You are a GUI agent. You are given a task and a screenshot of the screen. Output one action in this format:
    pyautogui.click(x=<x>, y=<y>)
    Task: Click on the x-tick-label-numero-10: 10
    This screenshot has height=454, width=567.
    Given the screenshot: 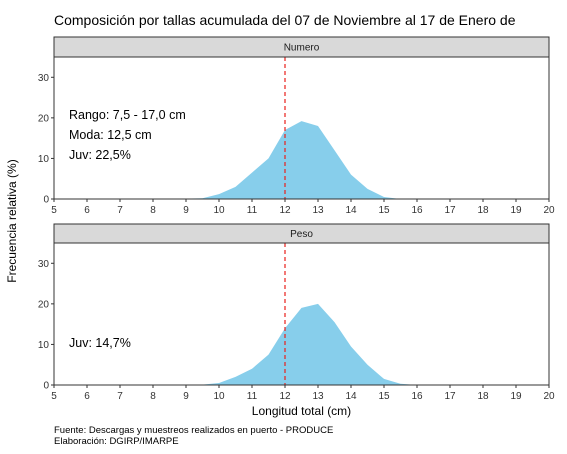 What is the action you would take?
    pyautogui.click(x=219, y=210)
    